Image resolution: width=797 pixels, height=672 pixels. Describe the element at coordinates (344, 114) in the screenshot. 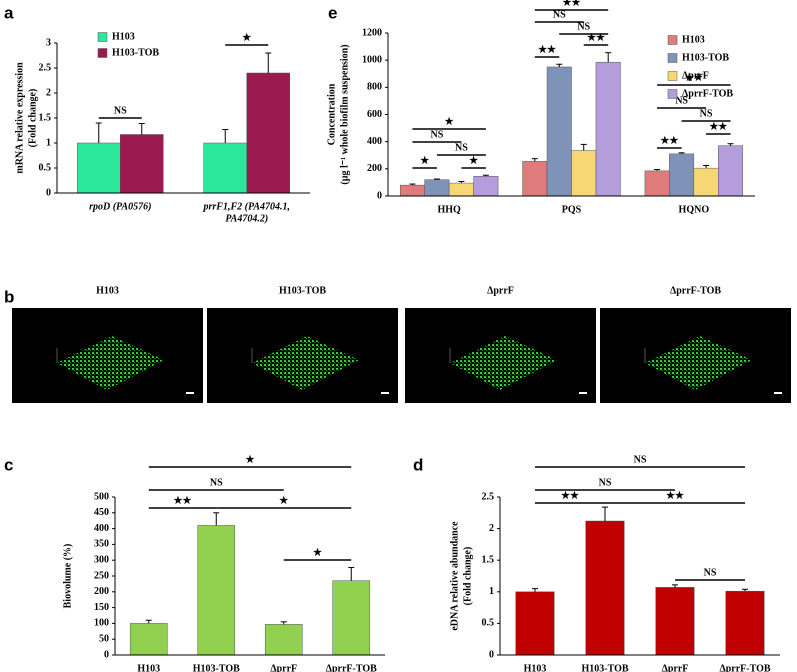

I see `y-axis-label: (µg l⁻¹ whole biofilm suspension)` at that location.